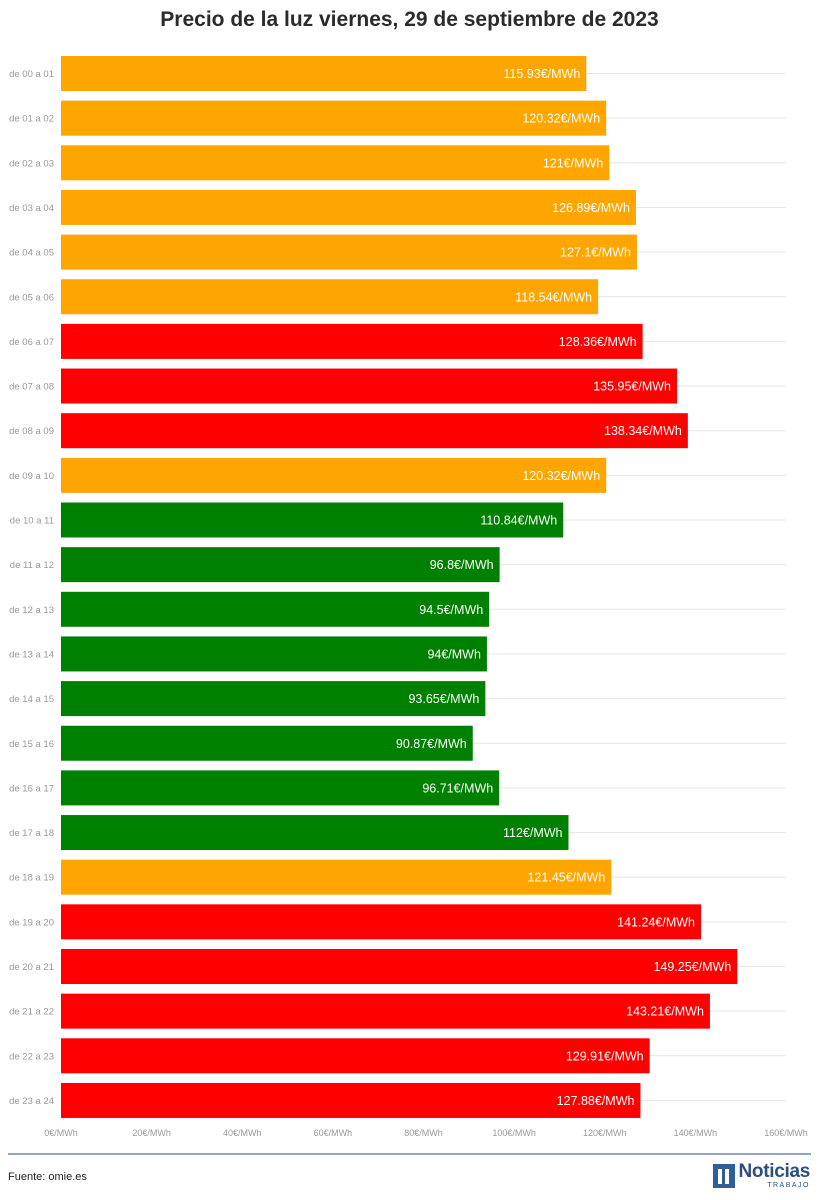 Image resolution: width=819 pixels, height=1200 pixels. I want to click on bar-value-label: 149.25€/MWh, so click(692, 967).